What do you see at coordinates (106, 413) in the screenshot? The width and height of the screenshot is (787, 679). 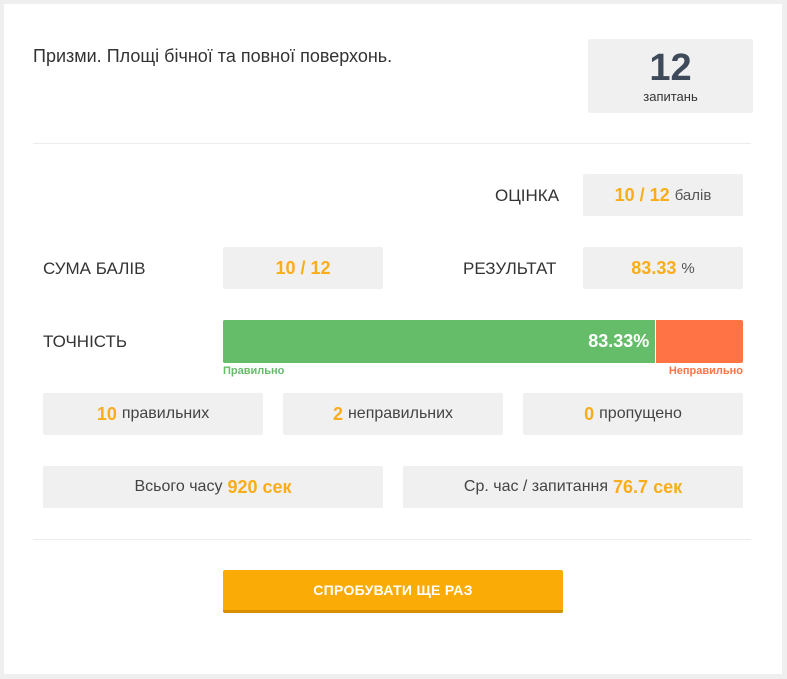 I see `correct-count: 10` at bounding box center [106, 413].